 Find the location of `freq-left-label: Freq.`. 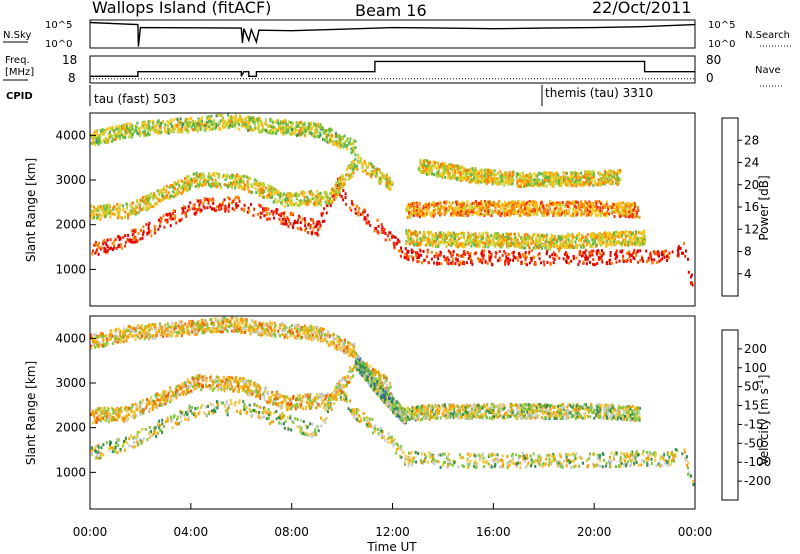

freq-left-label: Freq. is located at coordinates (17, 60).